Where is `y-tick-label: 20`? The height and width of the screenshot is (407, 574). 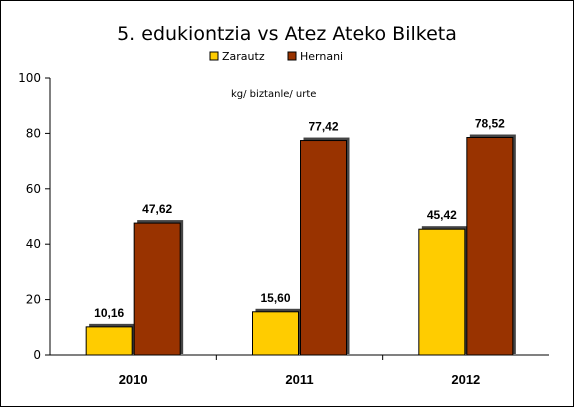 y-tick-label: 20 is located at coordinates (33, 300).